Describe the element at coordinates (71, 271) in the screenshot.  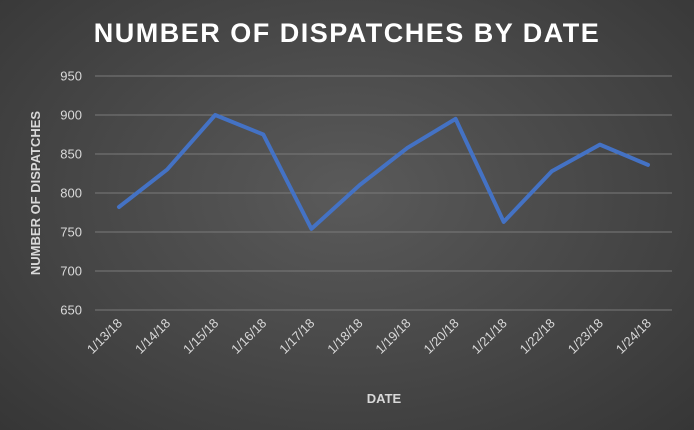
I see `y-tick-label: 700` at that location.